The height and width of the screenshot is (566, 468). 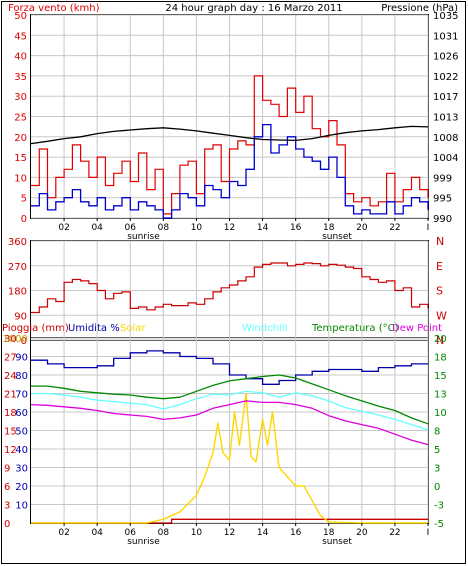 I want to click on wind-xaxis-tick-label-10: 10, so click(x=197, y=228).